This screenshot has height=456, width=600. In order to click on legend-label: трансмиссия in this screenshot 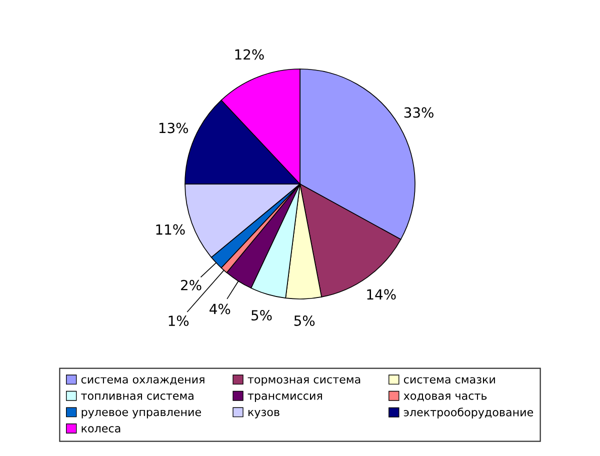, I will do `click(285, 398)`.